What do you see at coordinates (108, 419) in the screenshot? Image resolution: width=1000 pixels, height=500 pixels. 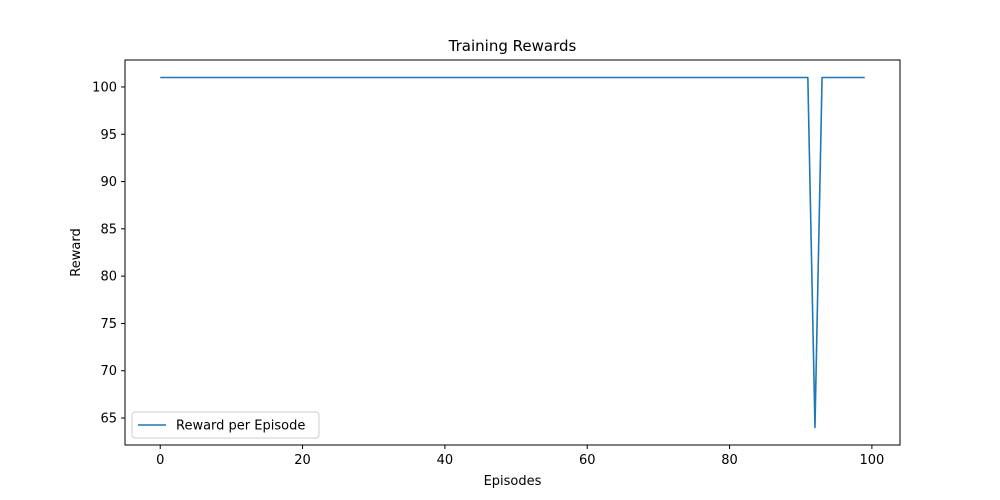 I see `y-tick-label-65: 65` at bounding box center [108, 419].